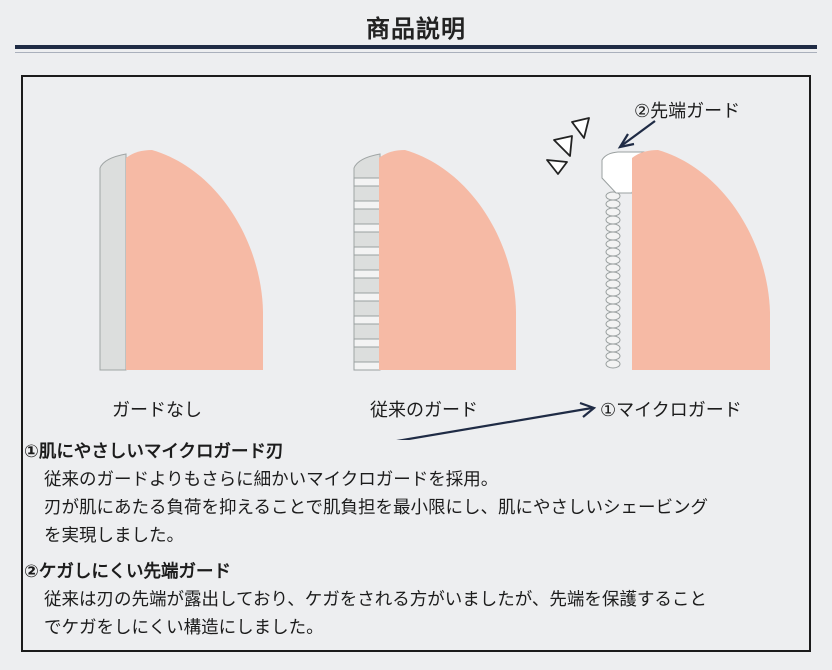 Image resolution: width=832 pixels, height=670 pixels. I want to click on micro-guard-arrow, so click(496, 420).